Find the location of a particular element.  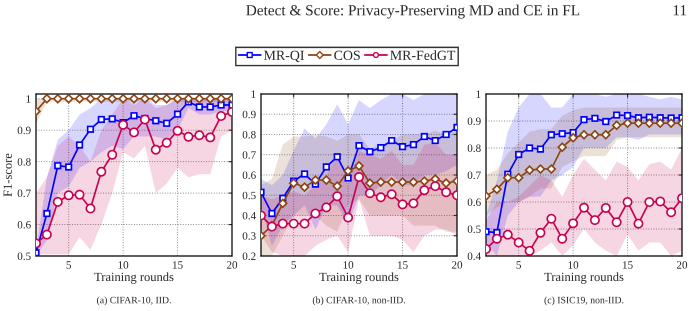

text: (b) CIFAR-10, non-IID. is located at coordinates (358, 301).